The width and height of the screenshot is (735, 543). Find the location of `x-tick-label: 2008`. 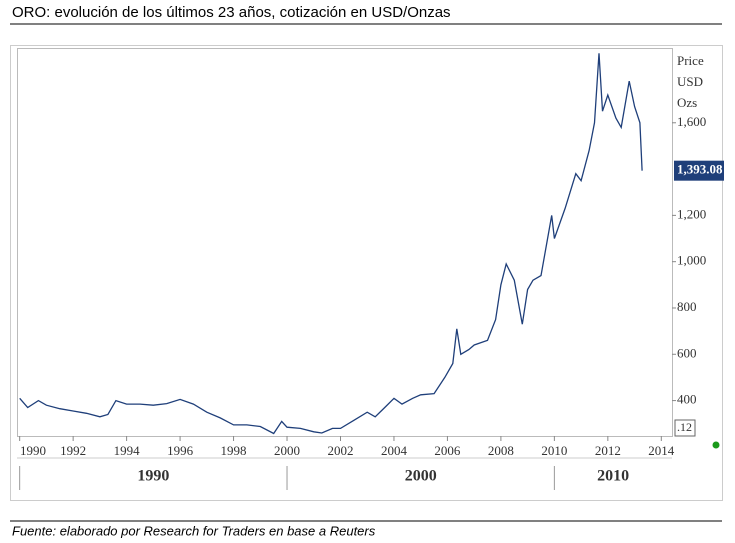

x-tick-label: 2008 is located at coordinates (501, 450).